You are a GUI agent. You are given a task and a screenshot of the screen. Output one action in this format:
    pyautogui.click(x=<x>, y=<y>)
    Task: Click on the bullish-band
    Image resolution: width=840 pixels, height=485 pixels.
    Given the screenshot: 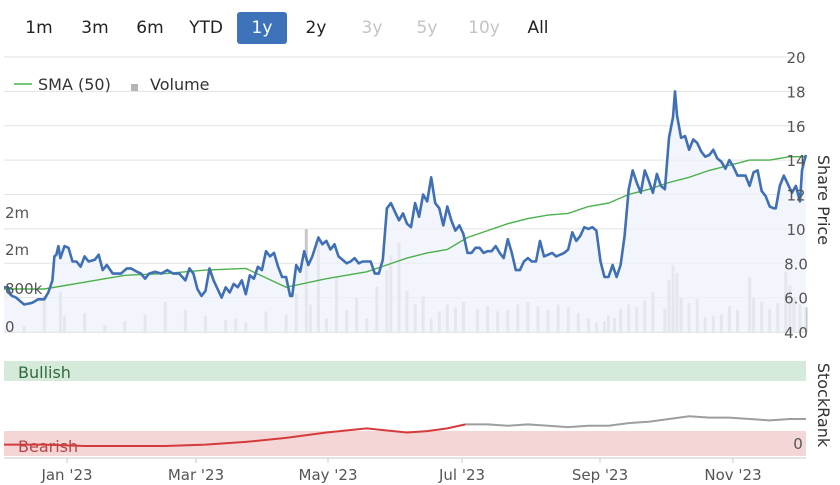 What is the action you would take?
    pyautogui.click(x=405, y=371)
    